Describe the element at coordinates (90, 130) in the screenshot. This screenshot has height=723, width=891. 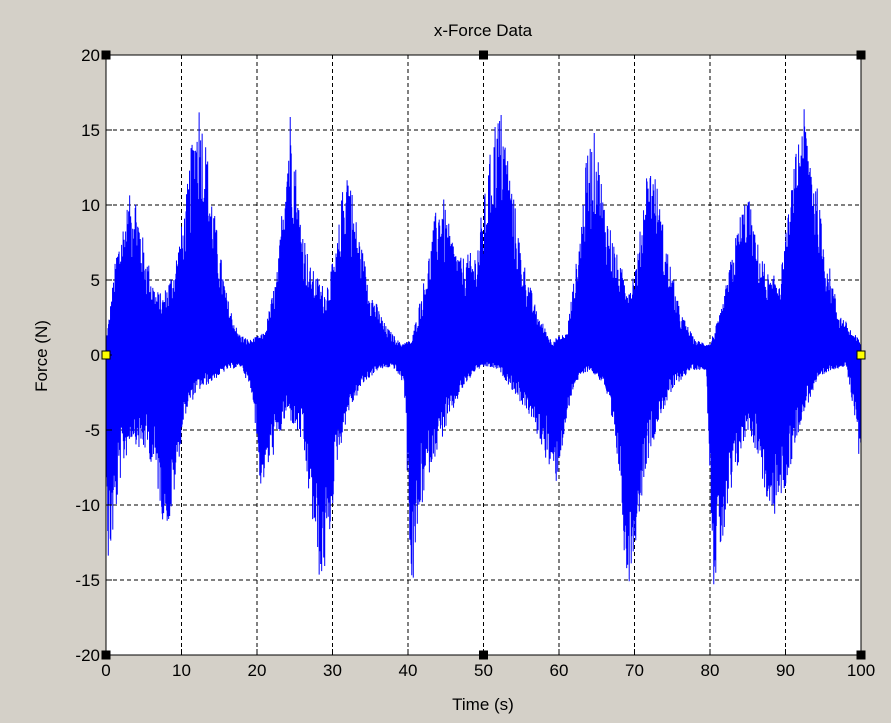
I see `y-tick-label: 15` at that location.